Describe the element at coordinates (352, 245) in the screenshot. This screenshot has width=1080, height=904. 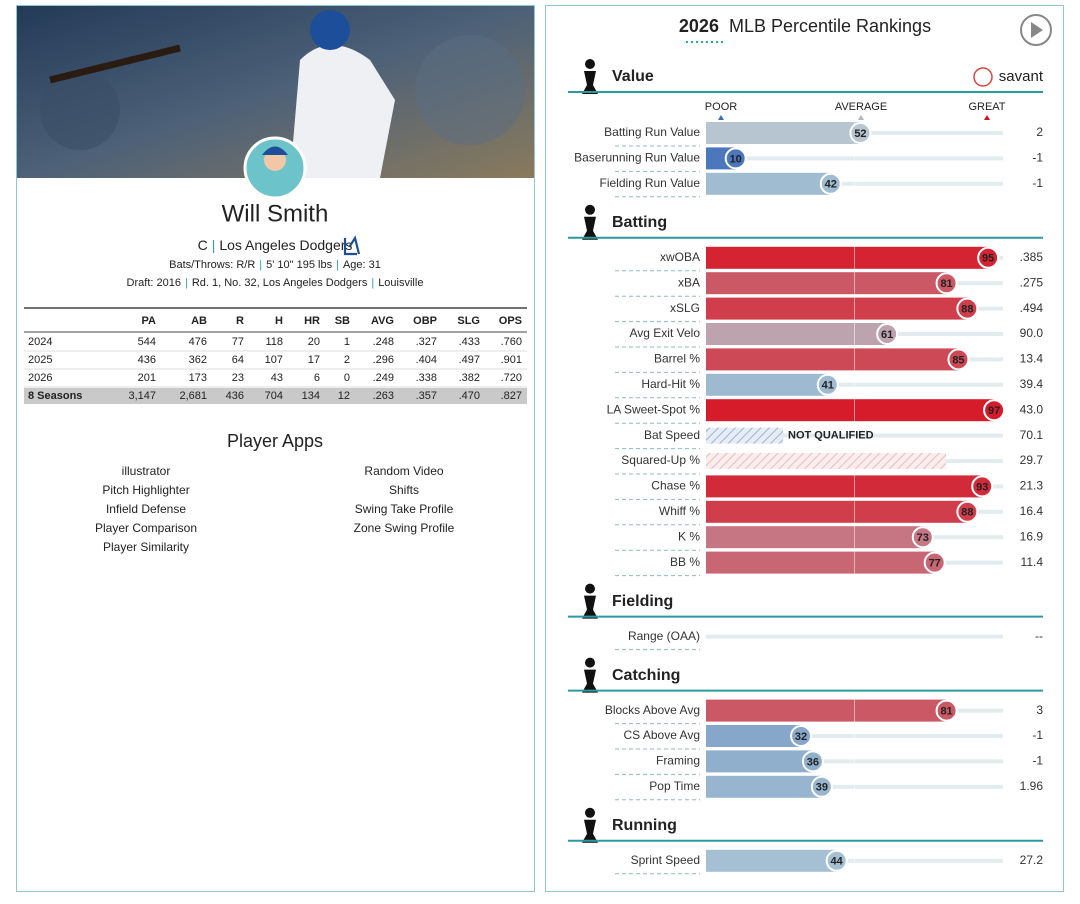
I see `team-logo` at that location.